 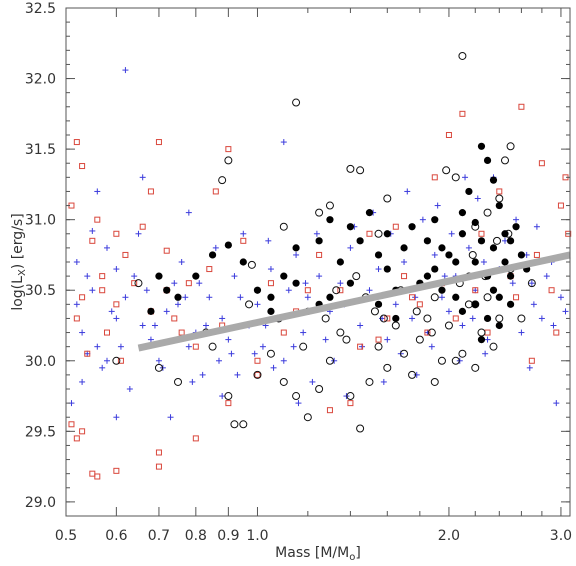 What do you see at coordinates (40, 291) in the screenshot?
I see `y-tick-label: 30.5` at bounding box center [40, 291].